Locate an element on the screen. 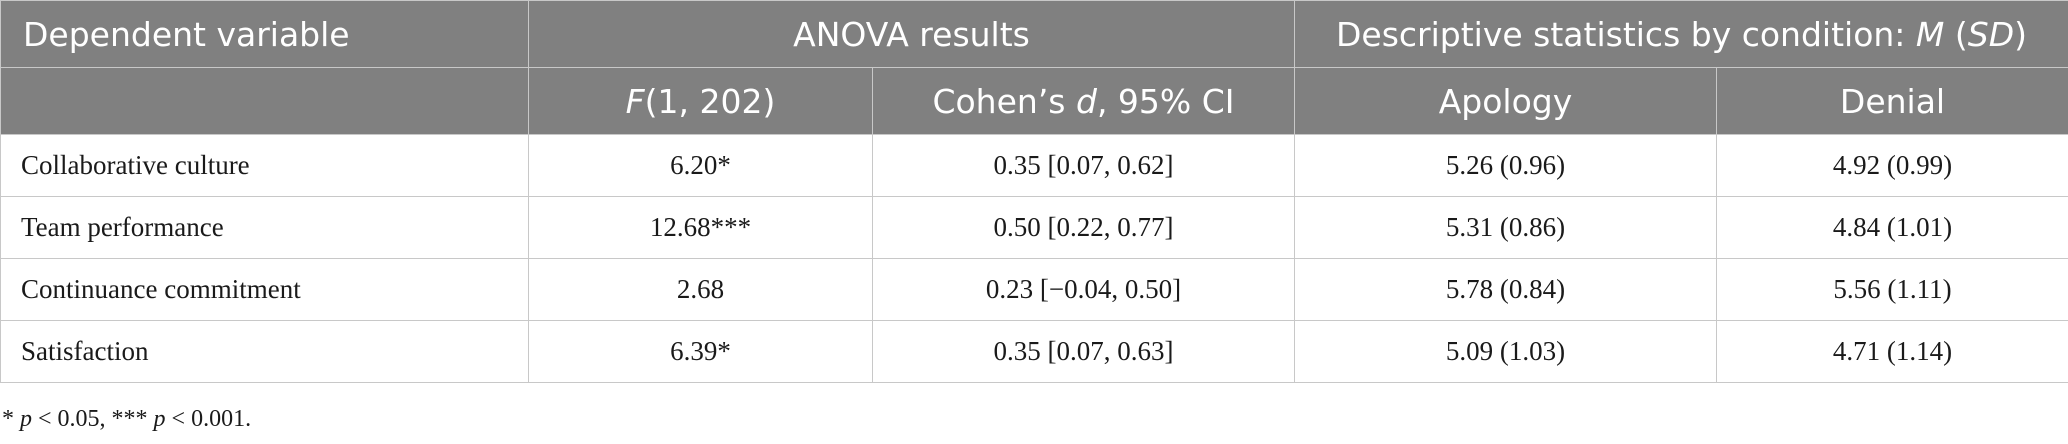 This screenshot has width=2068, height=444. cell-apology: 5.78 (0.84) is located at coordinates (1505, 289).